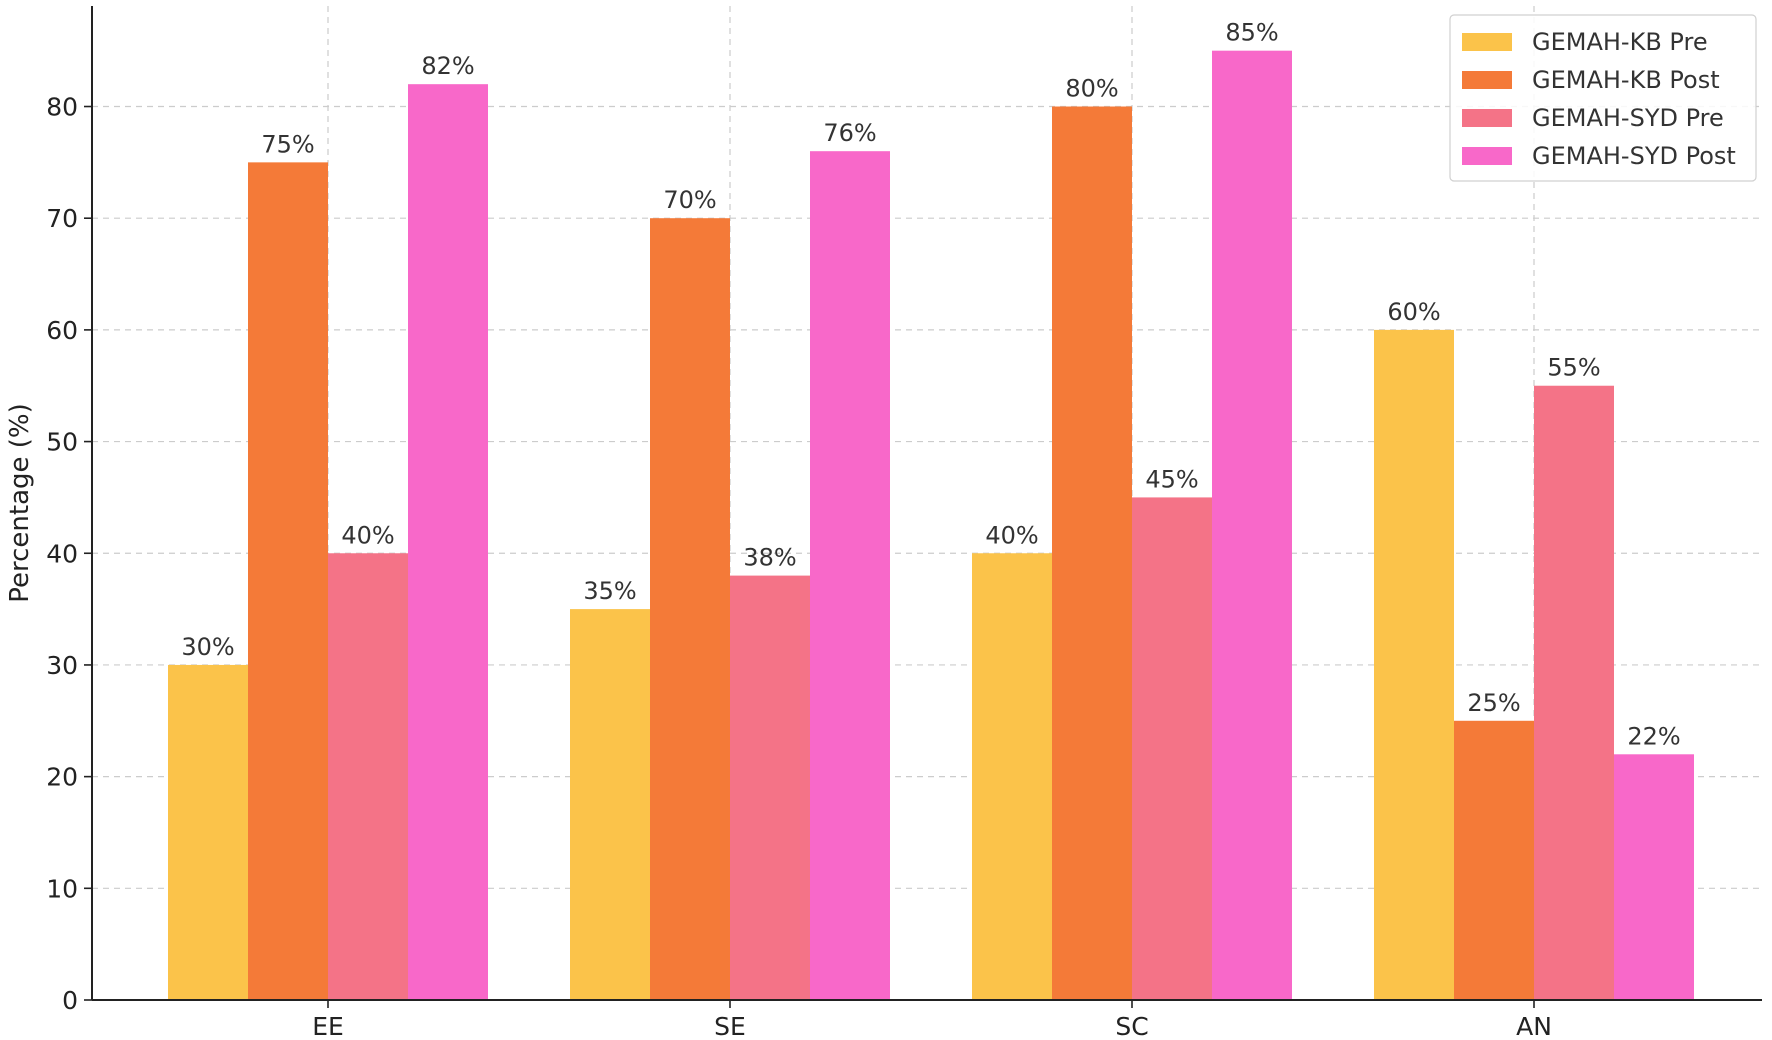  I want to click on y-tick-label-40: 40, so click(62, 553).